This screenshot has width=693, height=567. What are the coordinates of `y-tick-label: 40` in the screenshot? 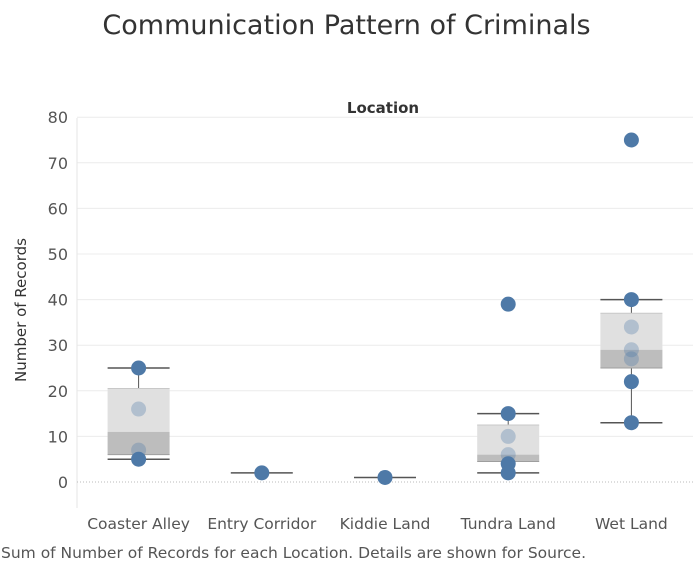 It's located at (58, 300).